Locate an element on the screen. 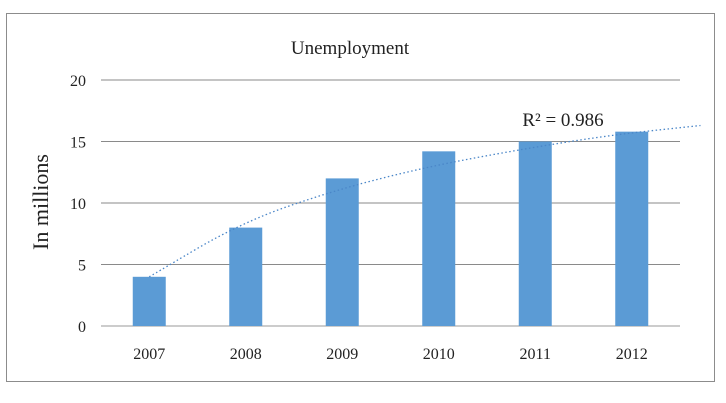 The image size is (726, 403). x-tick-label: 2008 is located at coordinates (246, 354).